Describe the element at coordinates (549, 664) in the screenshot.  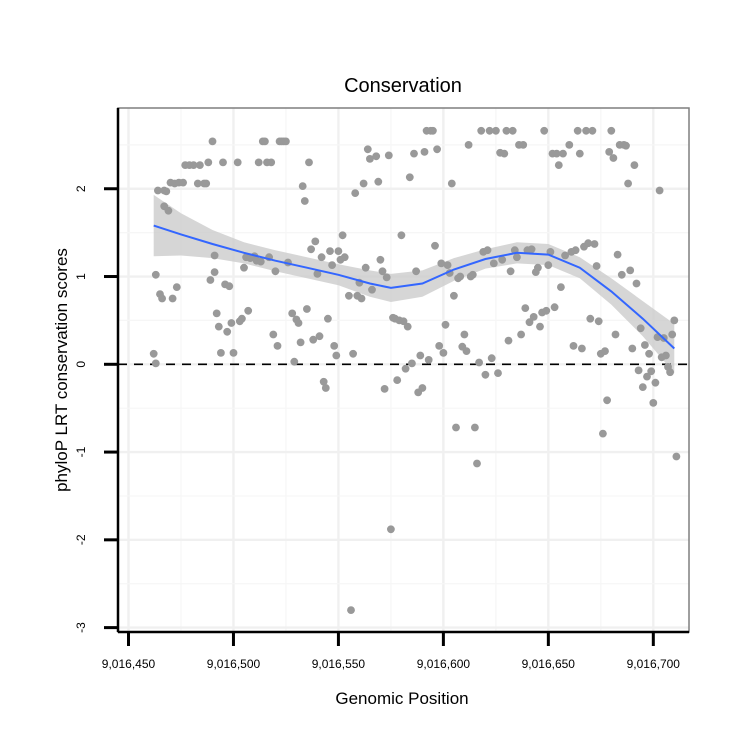
I see `x-tick-label: 9,016,650` at that location.